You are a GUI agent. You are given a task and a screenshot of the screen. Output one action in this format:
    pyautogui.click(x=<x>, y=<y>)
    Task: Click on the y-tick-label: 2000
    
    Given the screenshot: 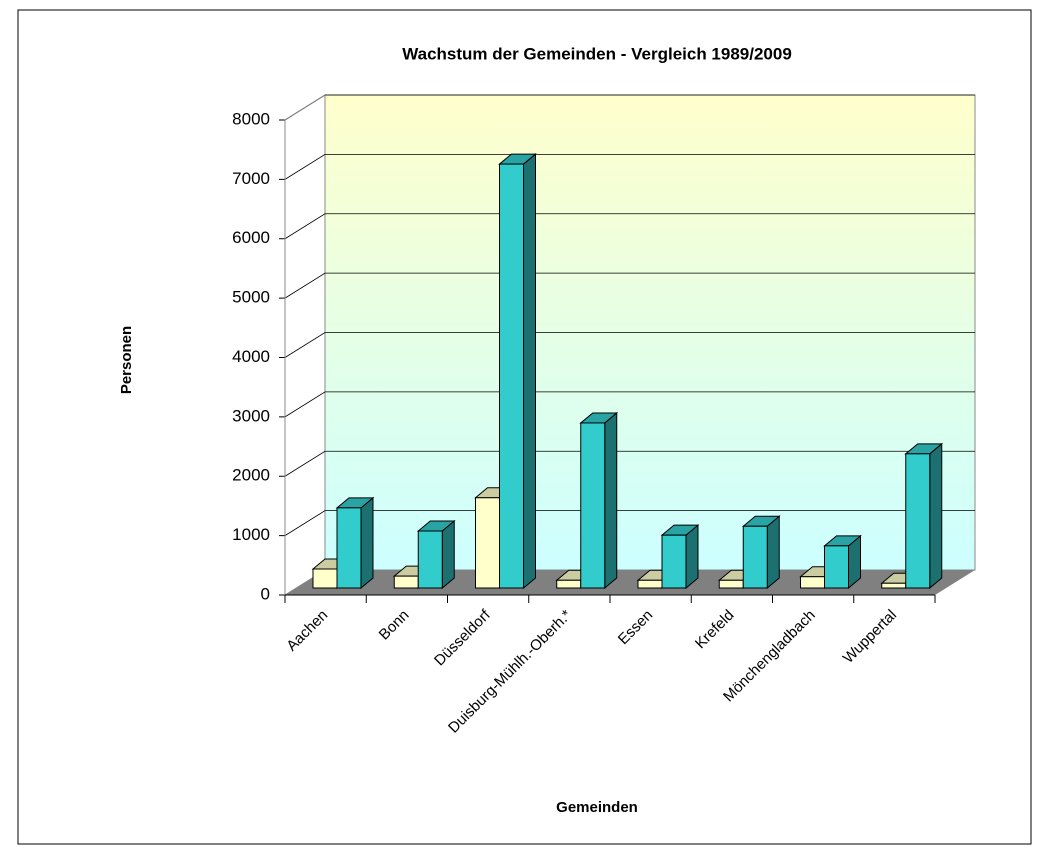 What is the action you would take?
    pyautogui.click(x=251, y=475)
    